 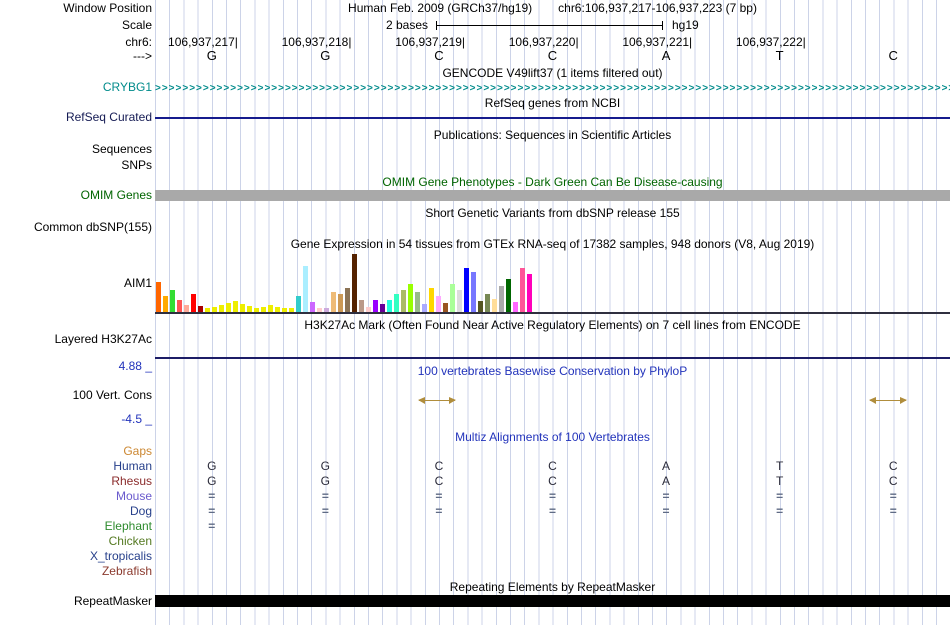 What do you see at coordinates (128, 526) in the screenshot?
I see `multiz-species-label-elephant: Elephant` at bounding box center [128, 526].